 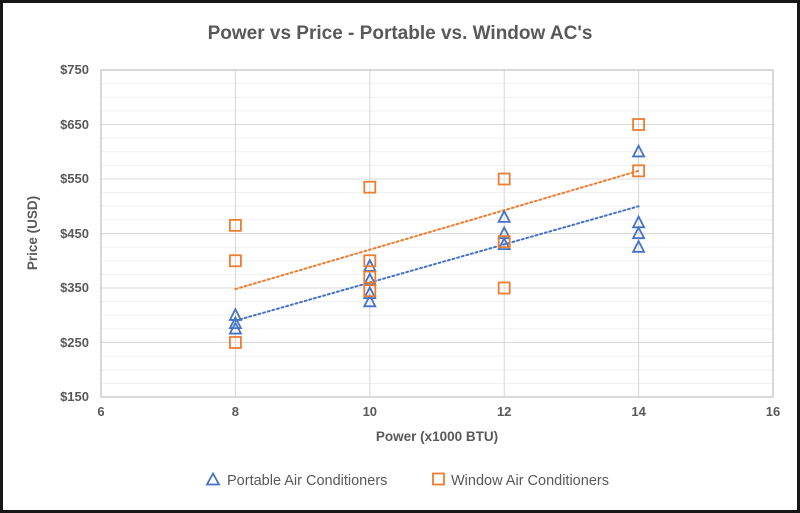 I want to click on y-tick-250: $250, so click(x=74, y=342).